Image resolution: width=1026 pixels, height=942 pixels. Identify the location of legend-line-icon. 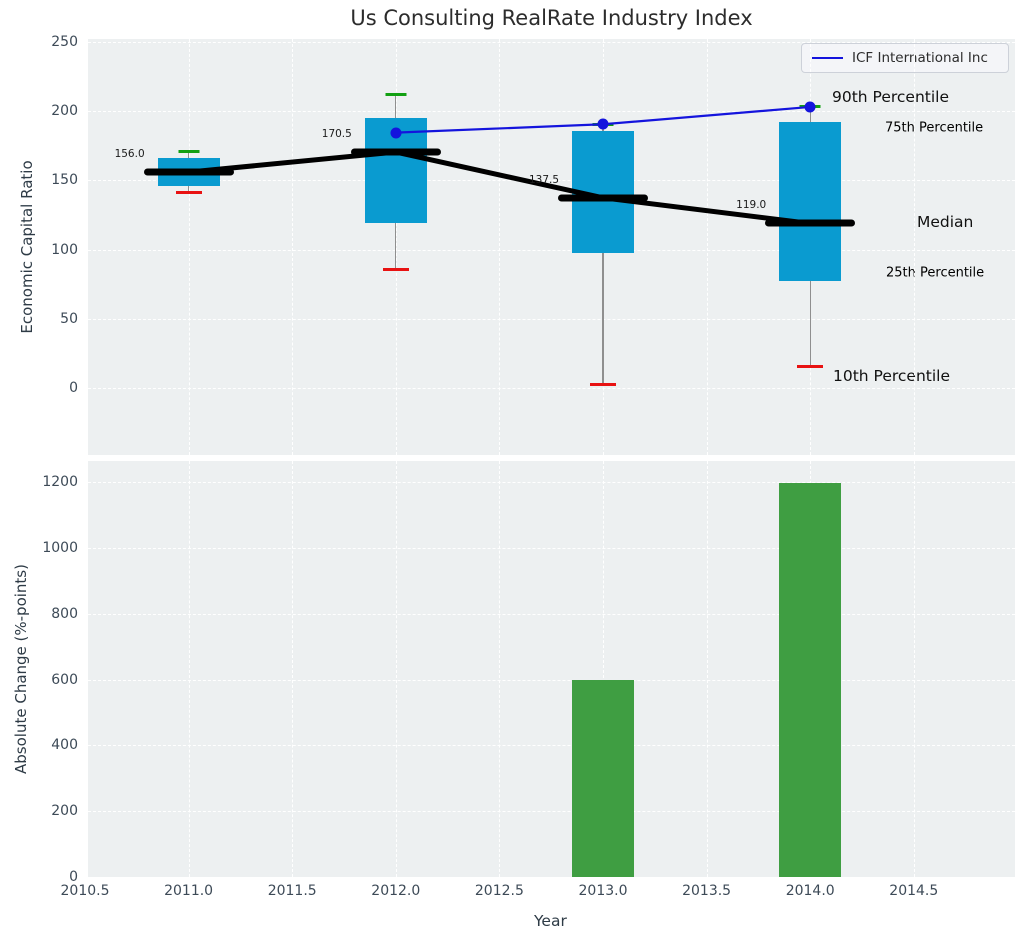
(827, 58).